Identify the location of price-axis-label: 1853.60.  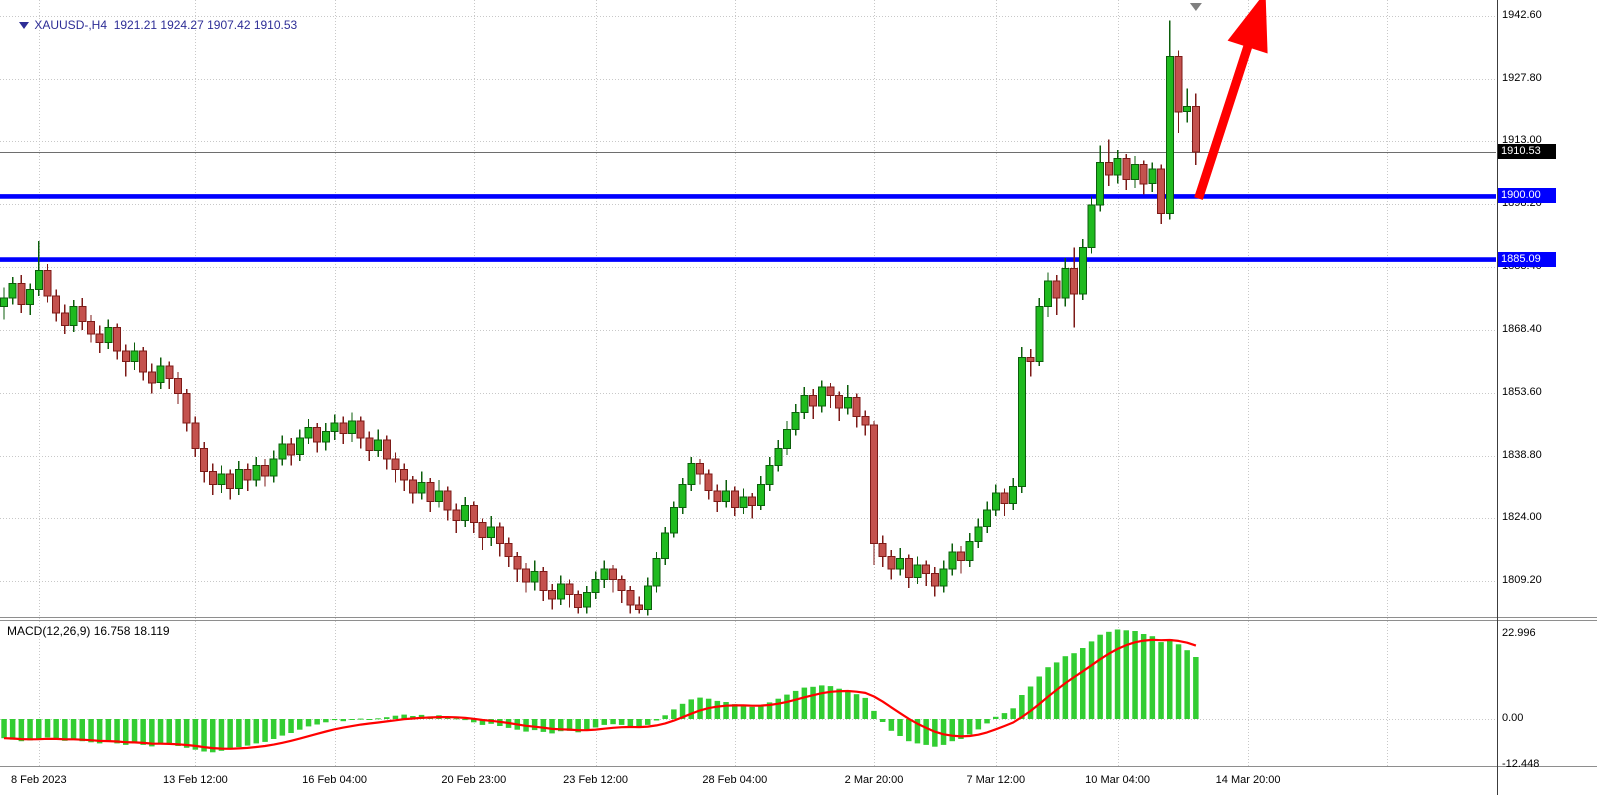
(1522, 391).